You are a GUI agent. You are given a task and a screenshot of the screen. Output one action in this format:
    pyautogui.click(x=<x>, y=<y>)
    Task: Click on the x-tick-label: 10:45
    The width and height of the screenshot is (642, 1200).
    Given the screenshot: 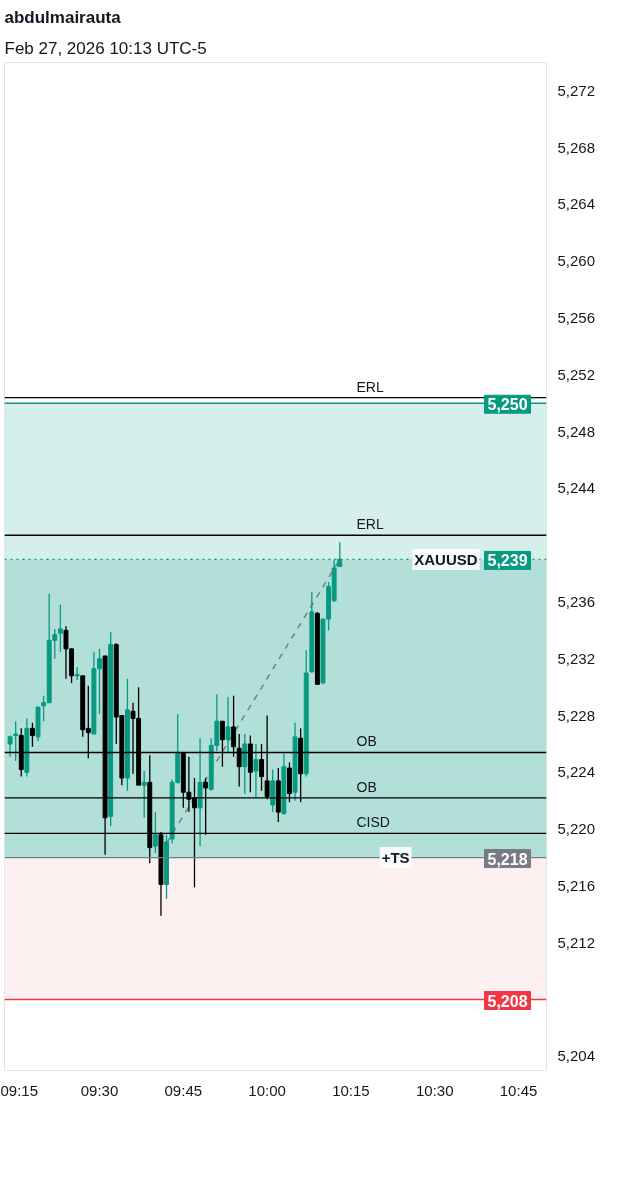 What is the action you would take?
    pyautogui.click(x=518, y=1090)
    